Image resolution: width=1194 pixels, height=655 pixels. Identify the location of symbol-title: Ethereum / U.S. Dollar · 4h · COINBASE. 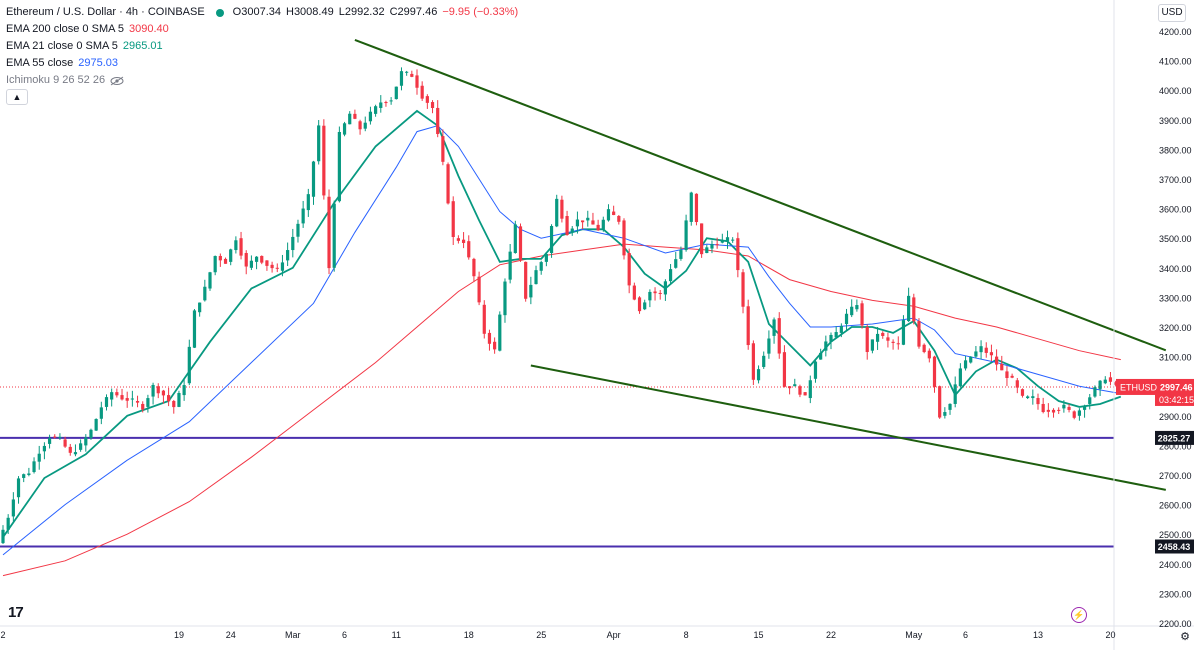
(105, 12).